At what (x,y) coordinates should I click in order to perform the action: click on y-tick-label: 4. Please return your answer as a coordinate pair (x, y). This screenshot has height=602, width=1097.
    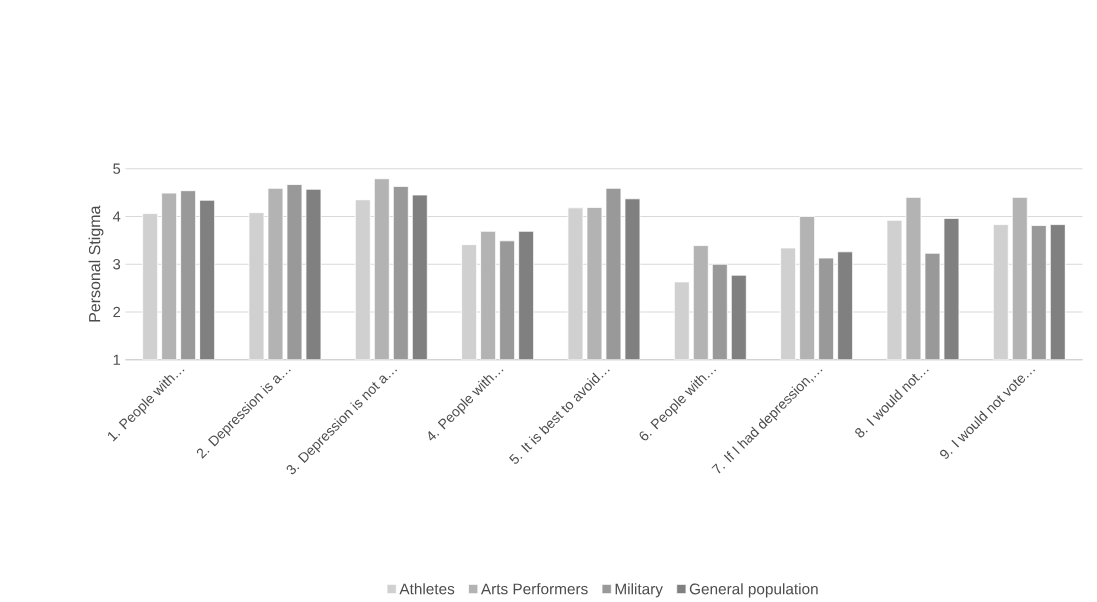
    Looking at the image, I should click on (116, 216).